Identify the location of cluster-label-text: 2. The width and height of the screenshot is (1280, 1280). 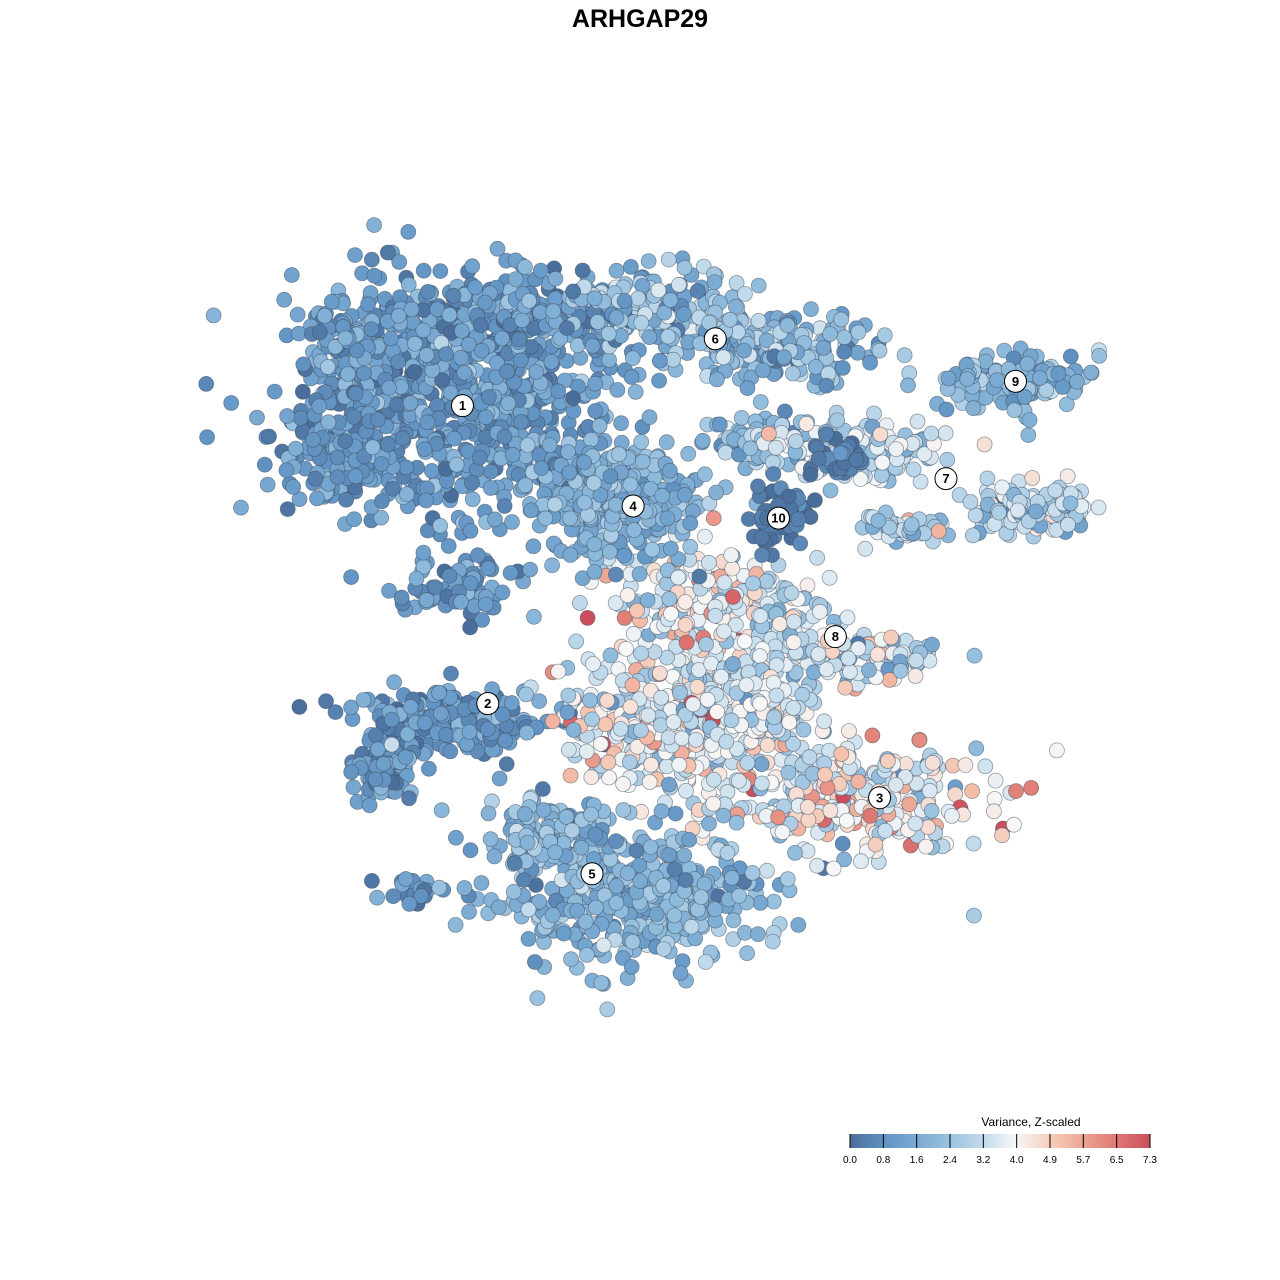
(487, 703).